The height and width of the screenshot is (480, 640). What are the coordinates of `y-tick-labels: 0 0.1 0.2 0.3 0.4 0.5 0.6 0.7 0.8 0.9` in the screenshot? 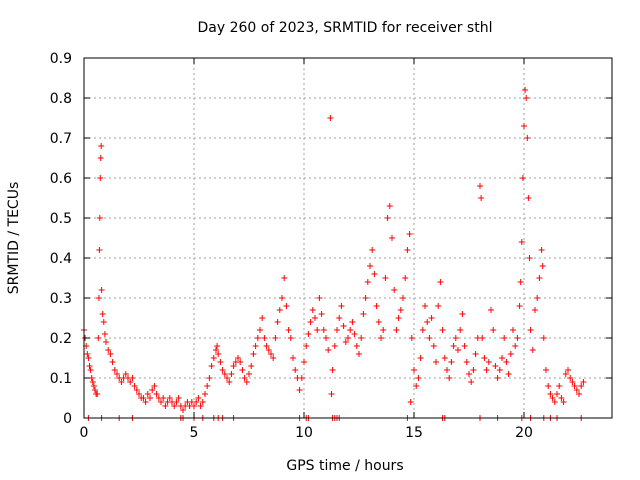 It's located at (61, 239).